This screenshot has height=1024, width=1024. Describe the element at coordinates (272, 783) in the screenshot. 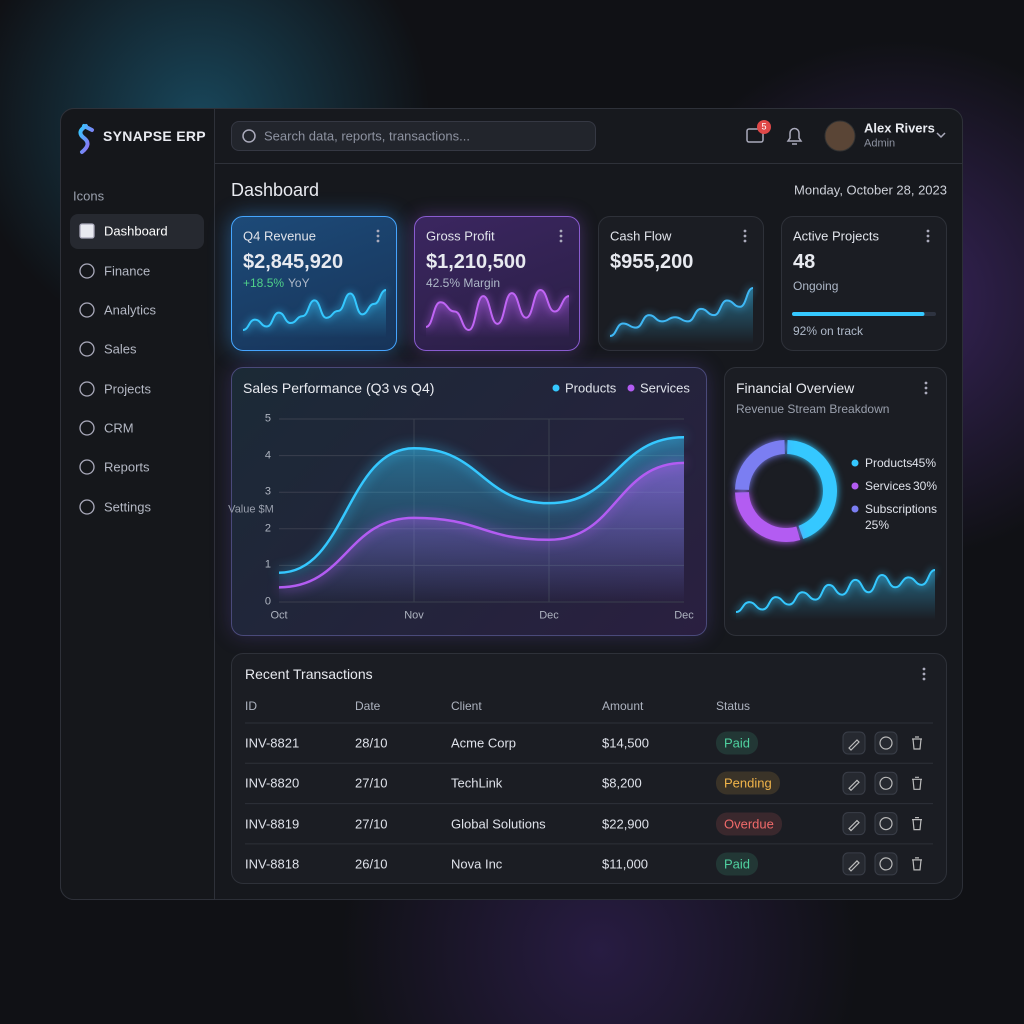

I see `cell: INV-8820` at that location.